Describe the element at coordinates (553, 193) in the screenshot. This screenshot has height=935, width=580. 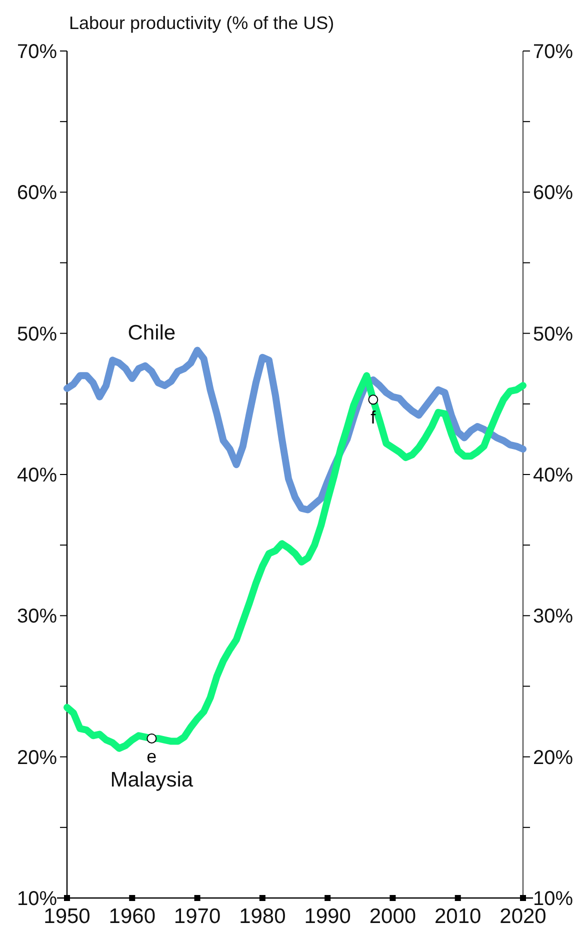
I see `y2-tick-label: 60%` at that location.